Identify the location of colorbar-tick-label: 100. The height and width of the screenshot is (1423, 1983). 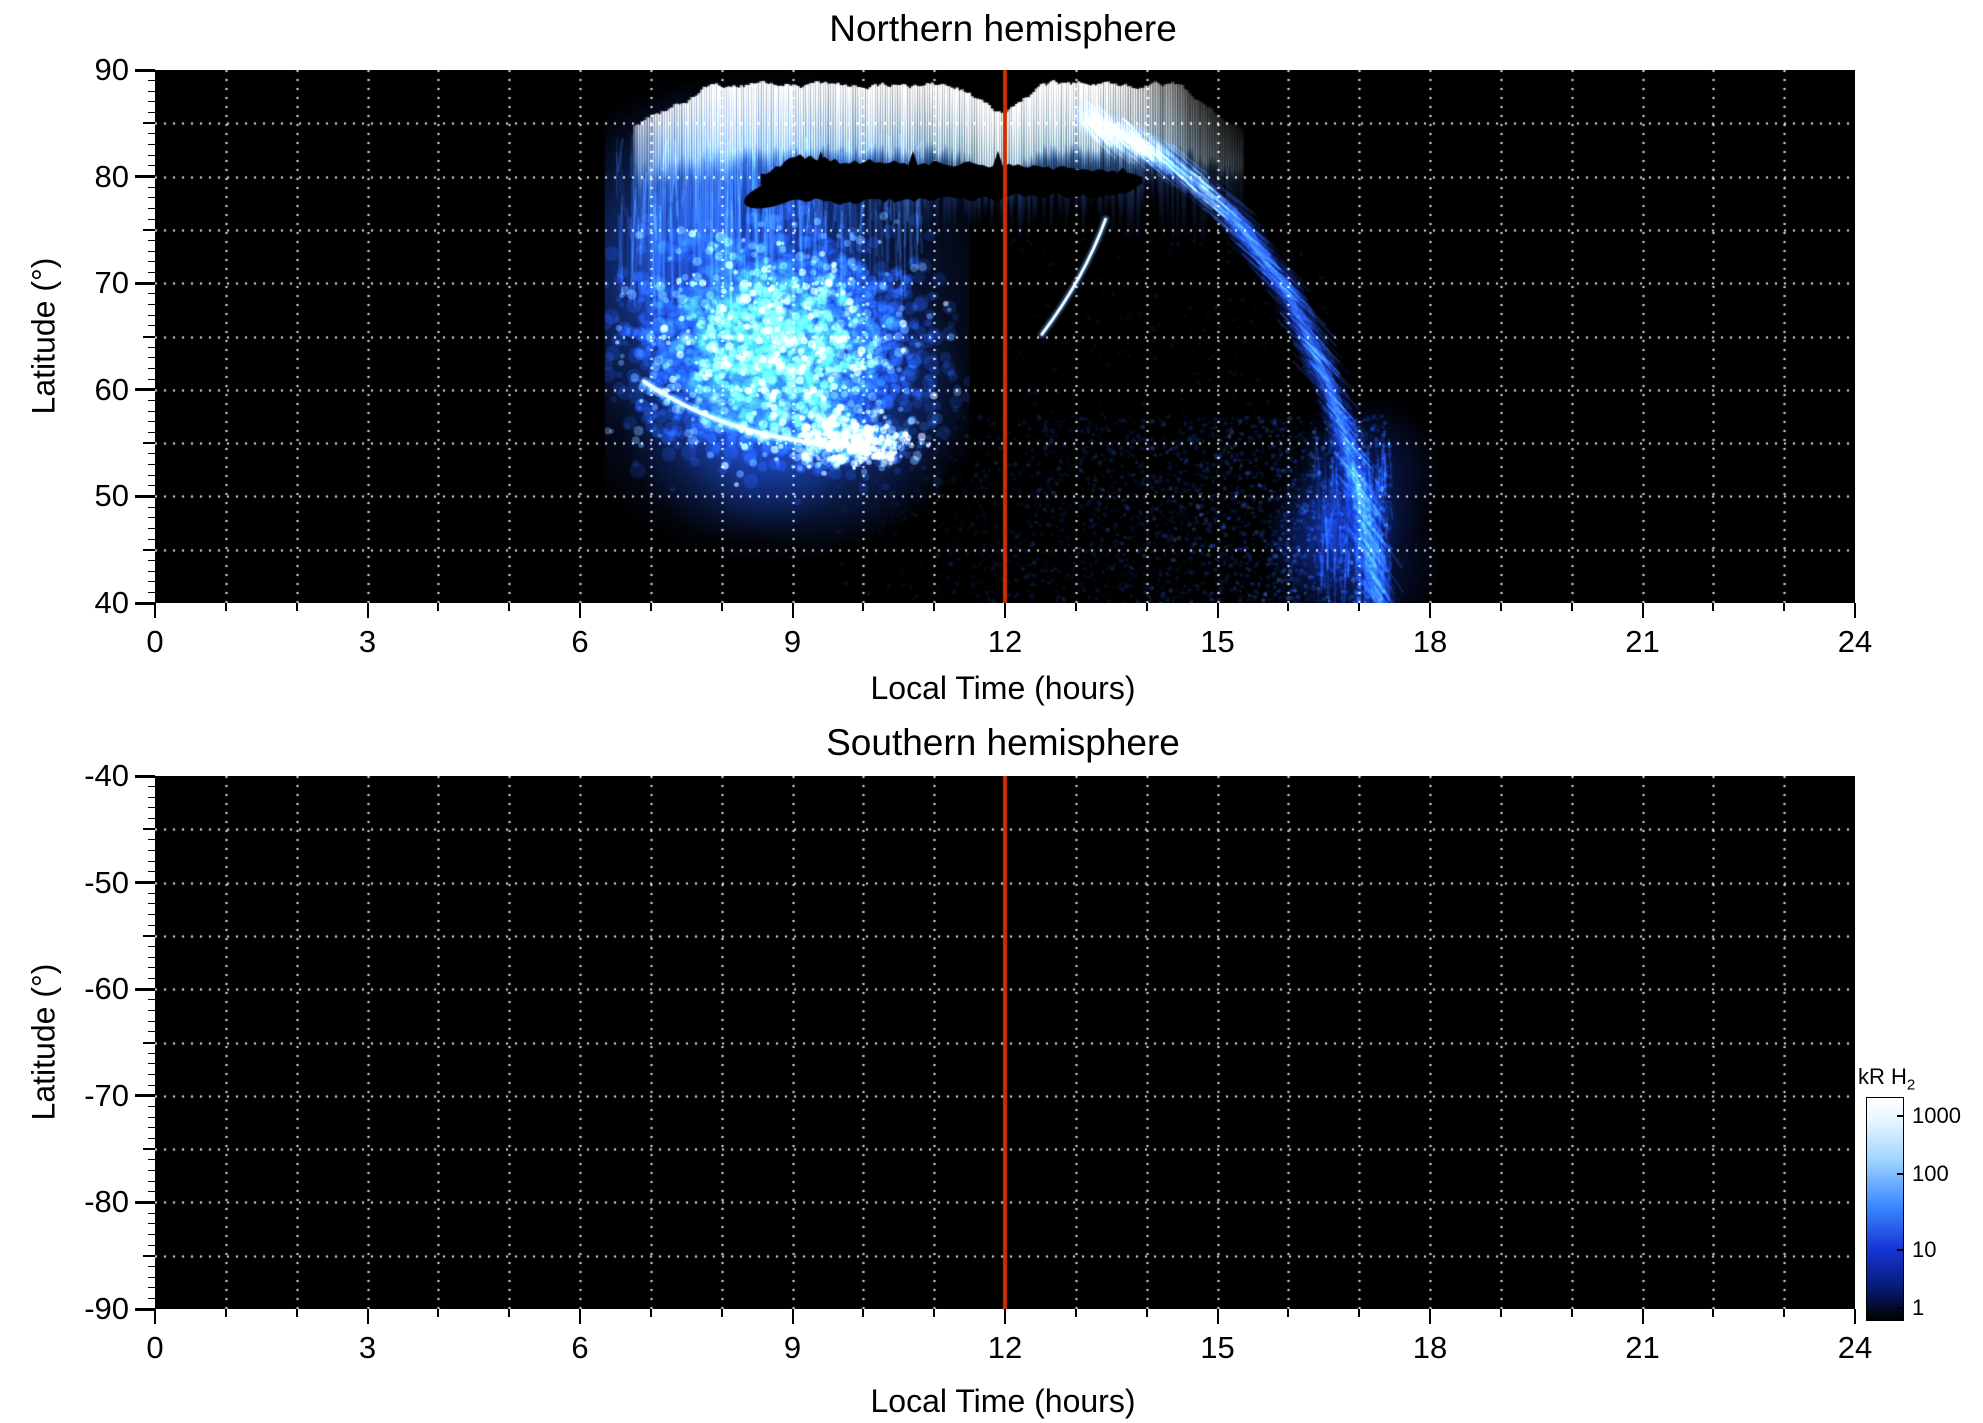
(1930, 1174).